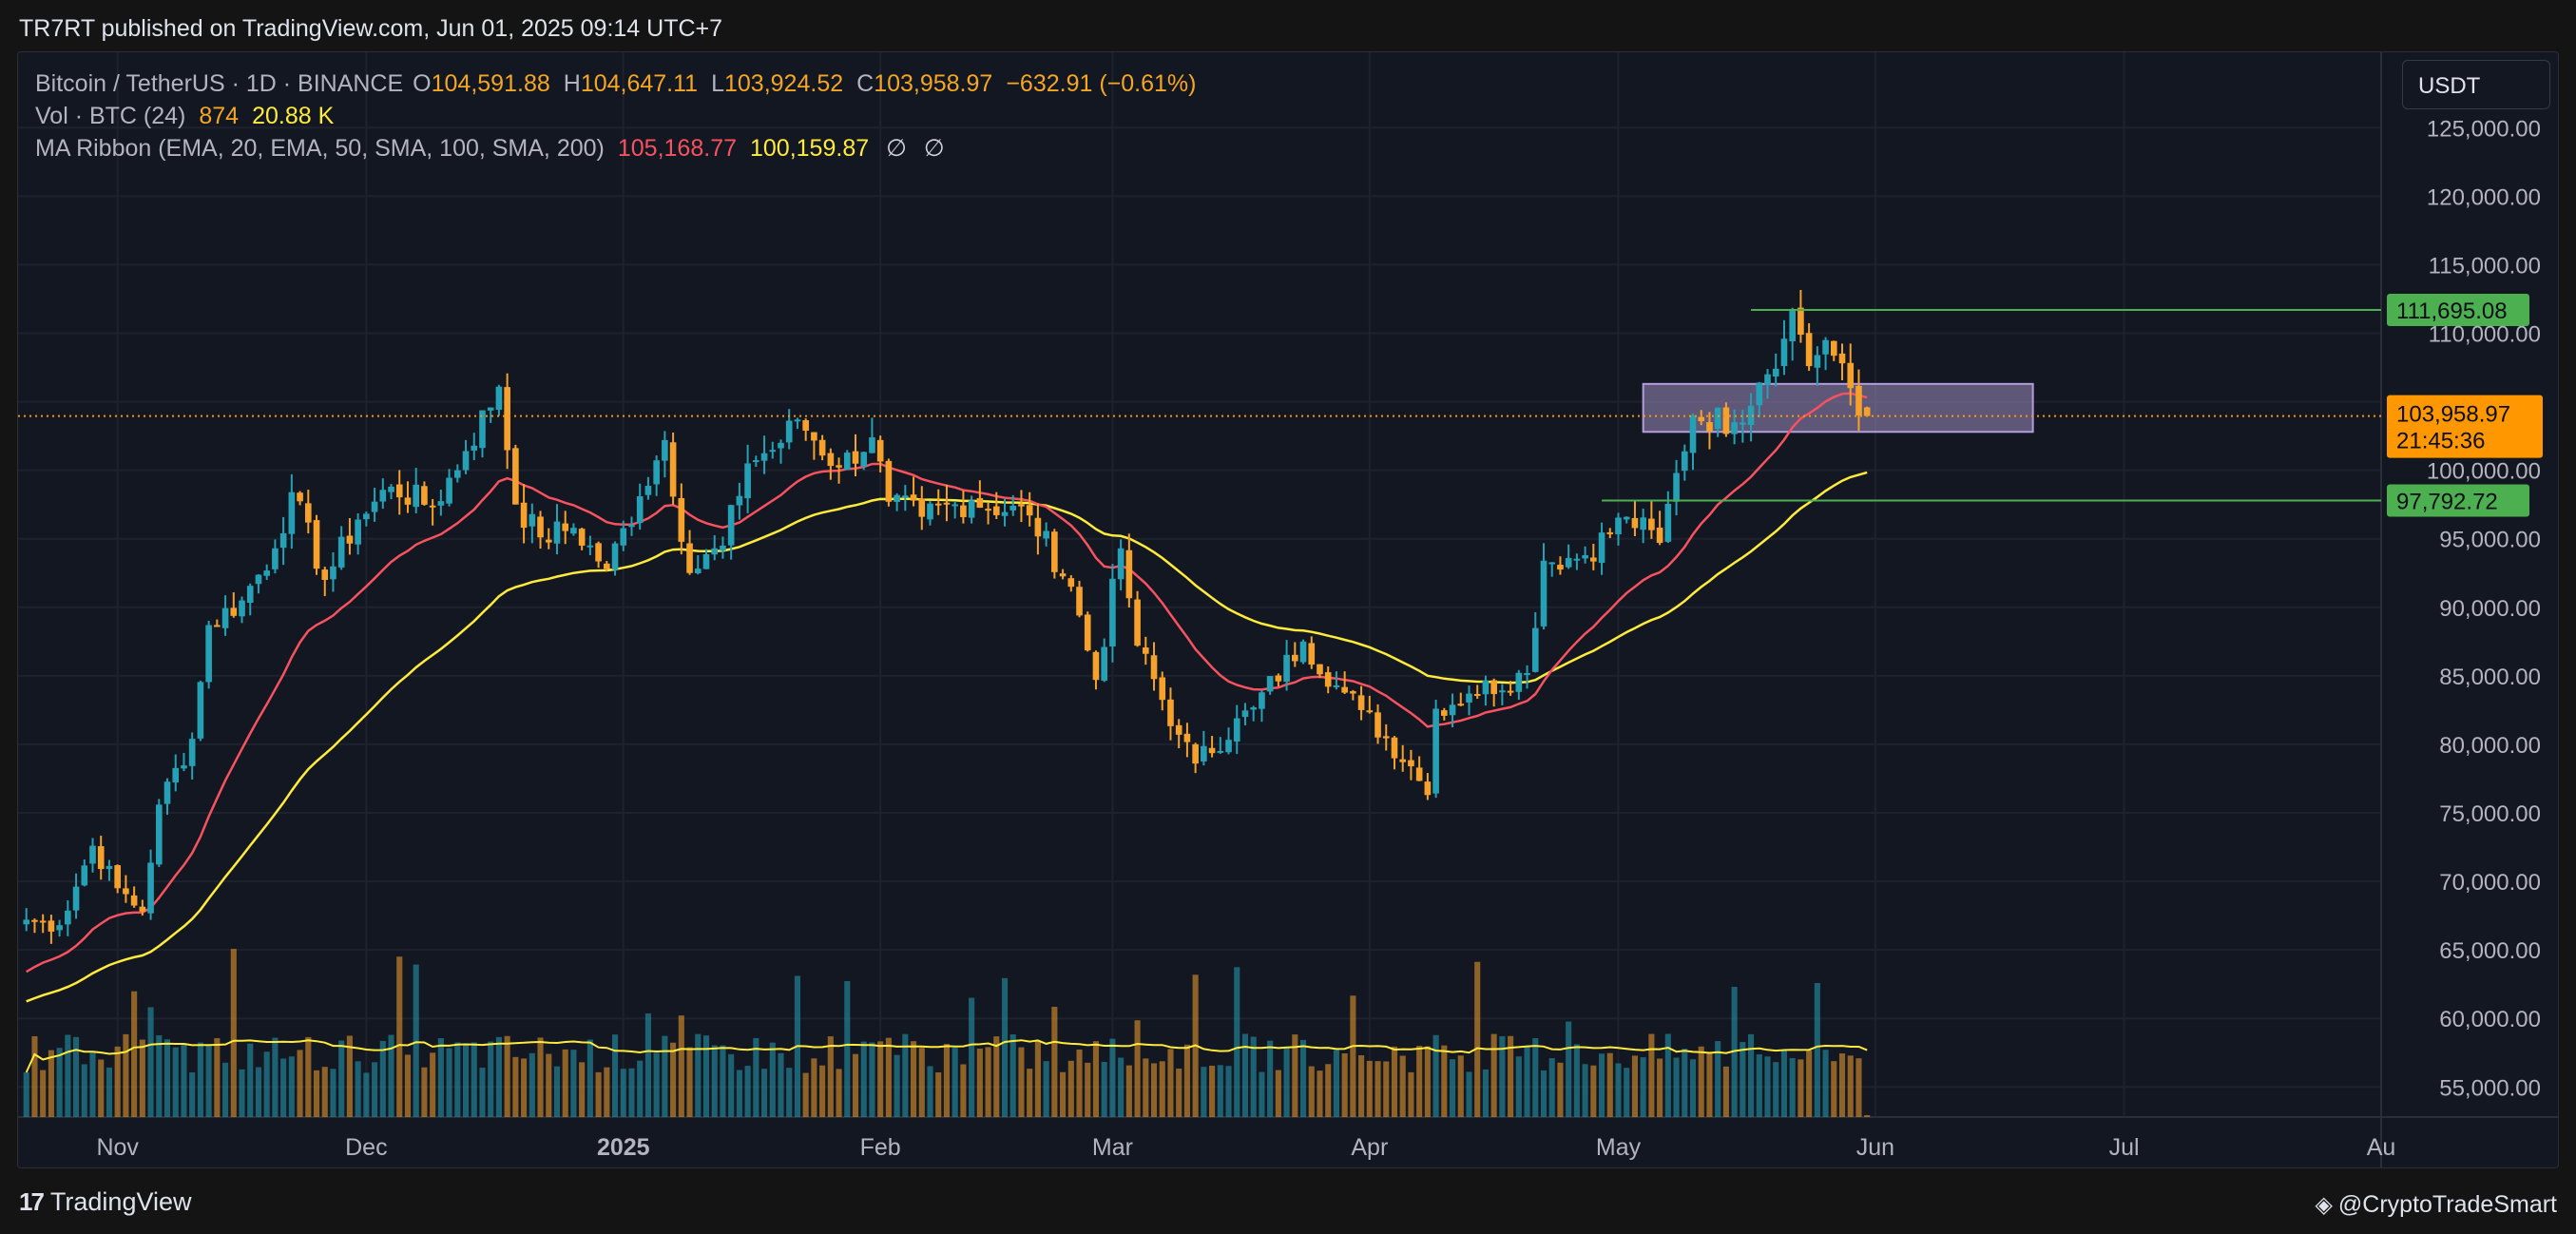 This screenshot has height=1234, width=2576. Describe the element at coordinates (220, 83) in the screenshot. I see `symbol-label: Bitcoin / TetherUS · 1D · BINANCE` at that location.